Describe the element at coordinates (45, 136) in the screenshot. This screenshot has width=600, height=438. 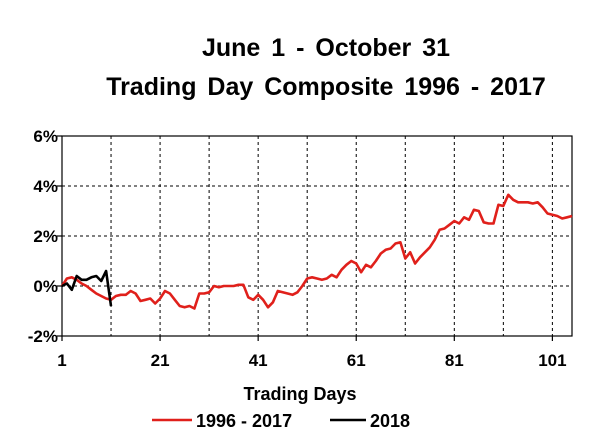
I see `y-tick-label: 6%` at that location.